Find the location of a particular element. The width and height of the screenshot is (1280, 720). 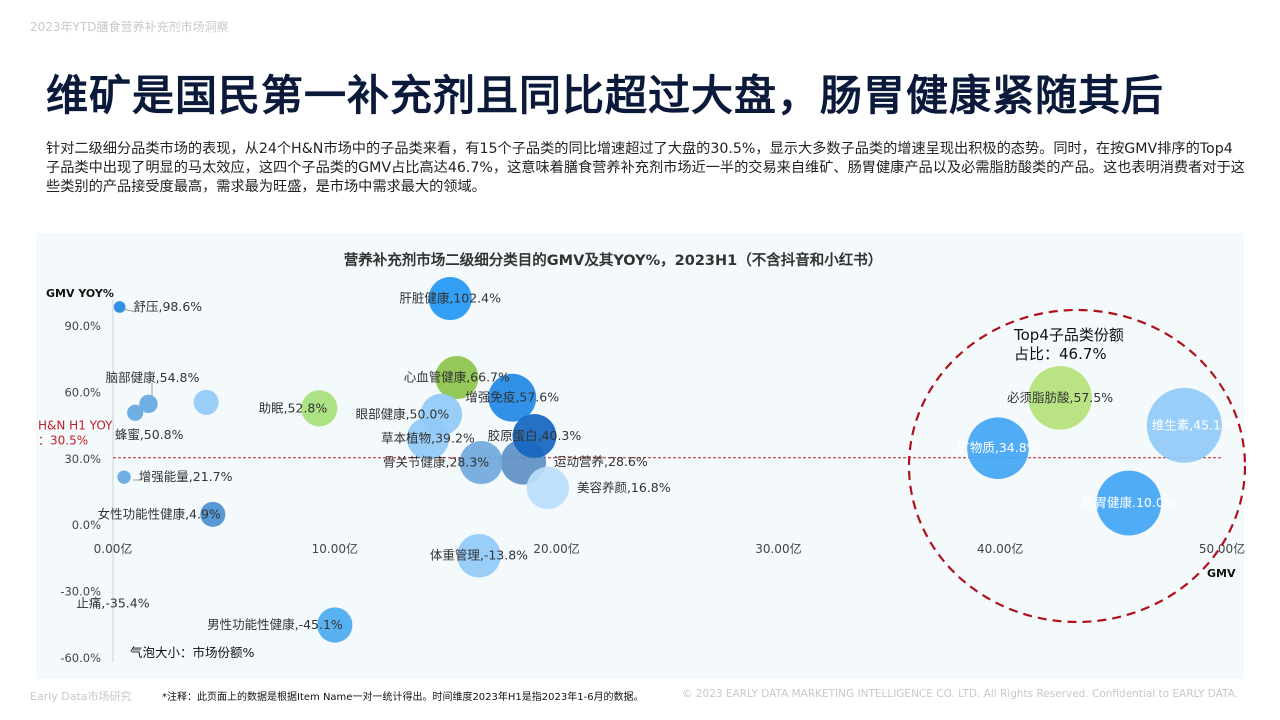

top4-annotation-title: Top4子品类份额 is located at coordinates (1068, 335).